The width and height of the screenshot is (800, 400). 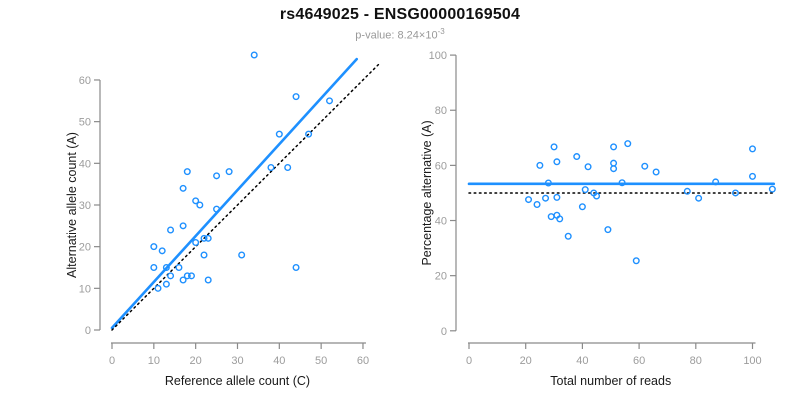 I want to click on pvalue-base: p-value: 8.24×10, so click(x=396, y=35).